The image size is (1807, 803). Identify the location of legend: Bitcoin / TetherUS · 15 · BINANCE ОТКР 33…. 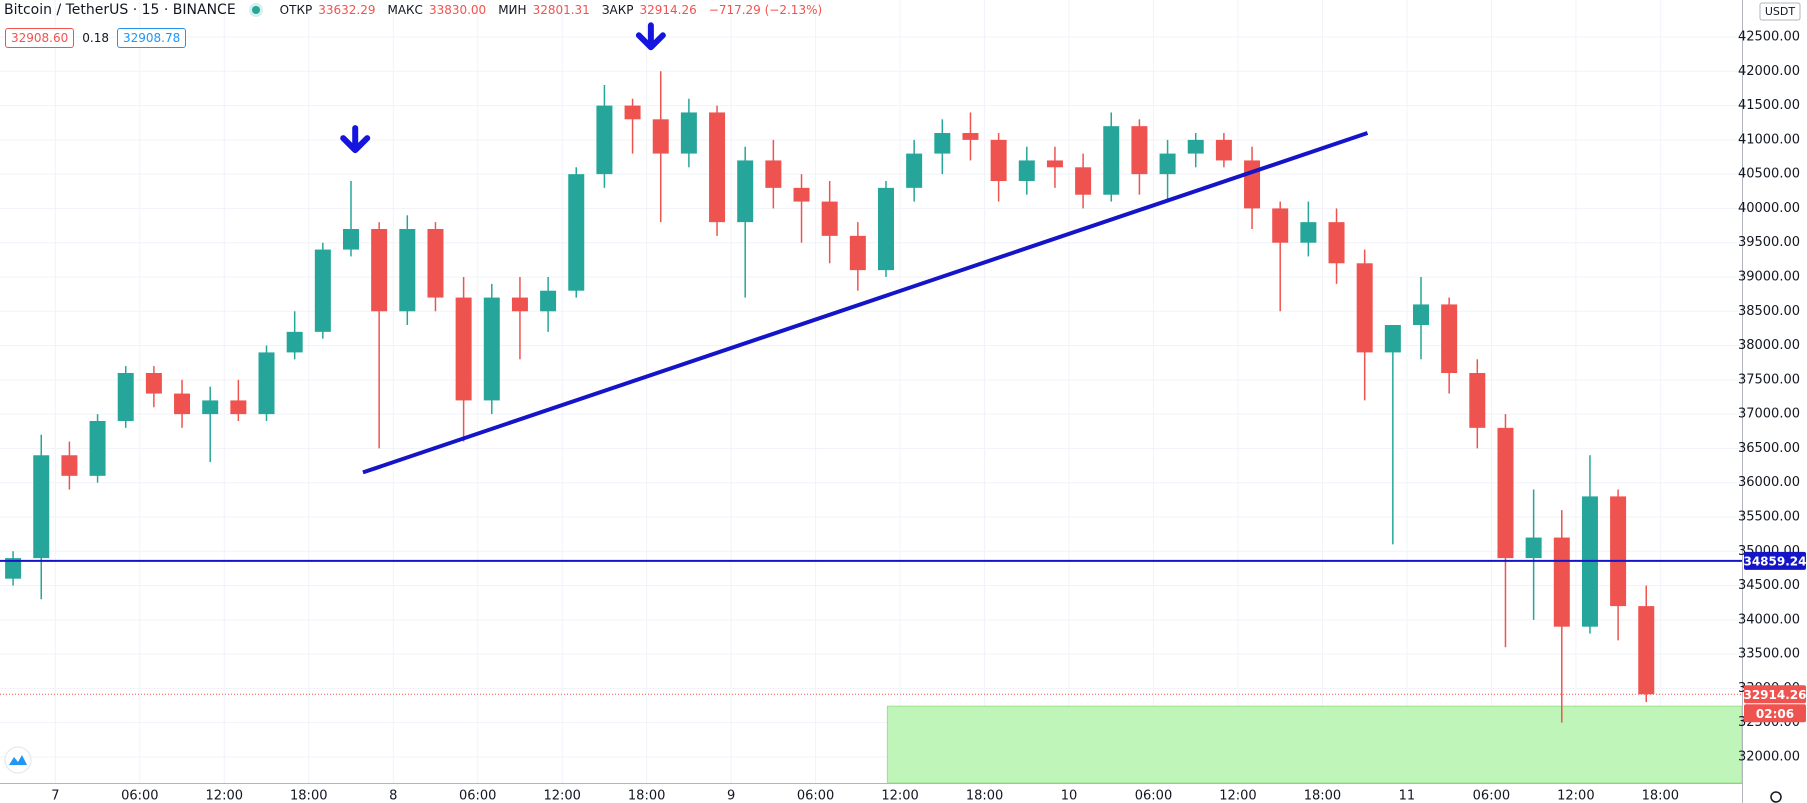
(416, 10).